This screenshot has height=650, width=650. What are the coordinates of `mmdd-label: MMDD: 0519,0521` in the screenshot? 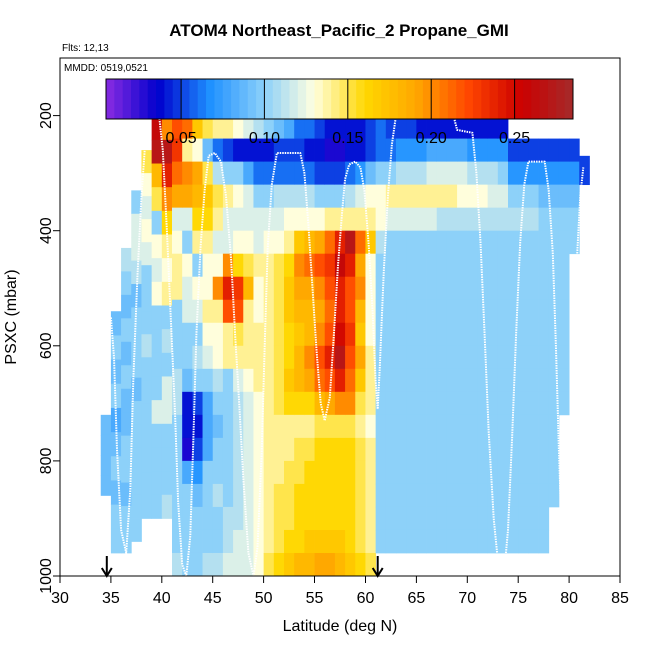 It's located at (106, 68).